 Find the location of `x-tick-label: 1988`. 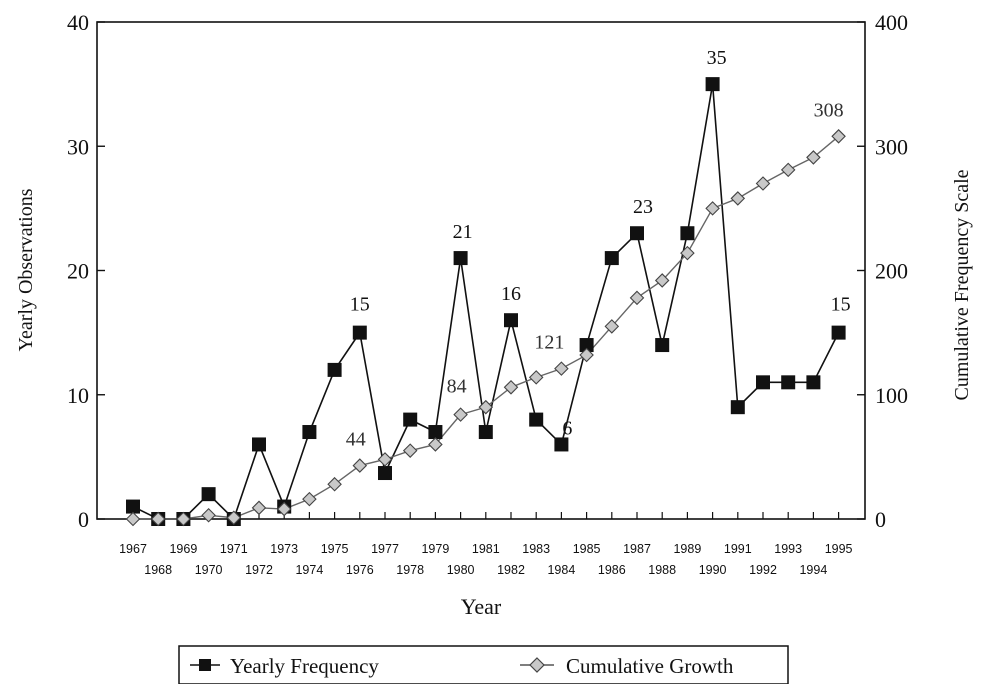

x-tick-label: 1988 is located at coordinates (662, 570).